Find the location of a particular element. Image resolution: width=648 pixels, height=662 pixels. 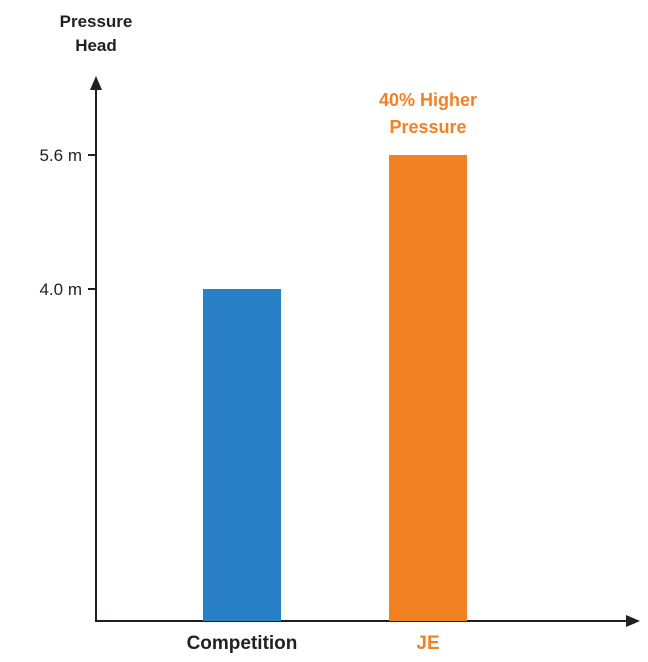

bar-annotation-line: Pressure is located at coordinates (427, 127).